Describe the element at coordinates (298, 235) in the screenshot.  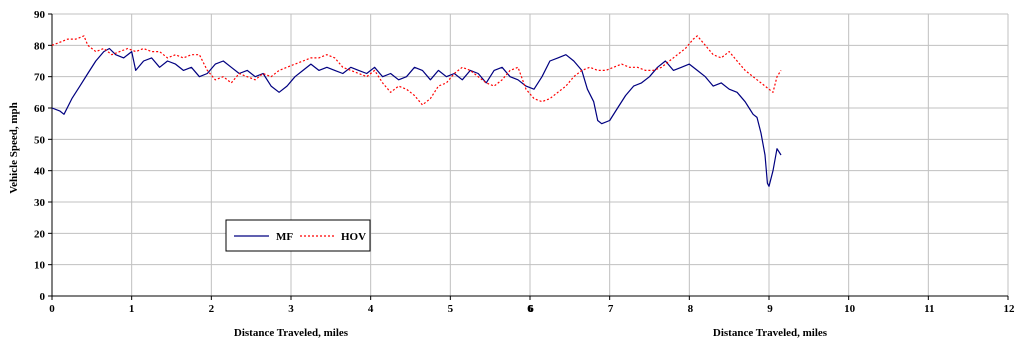
I see `legend: MF HOV` at that location.